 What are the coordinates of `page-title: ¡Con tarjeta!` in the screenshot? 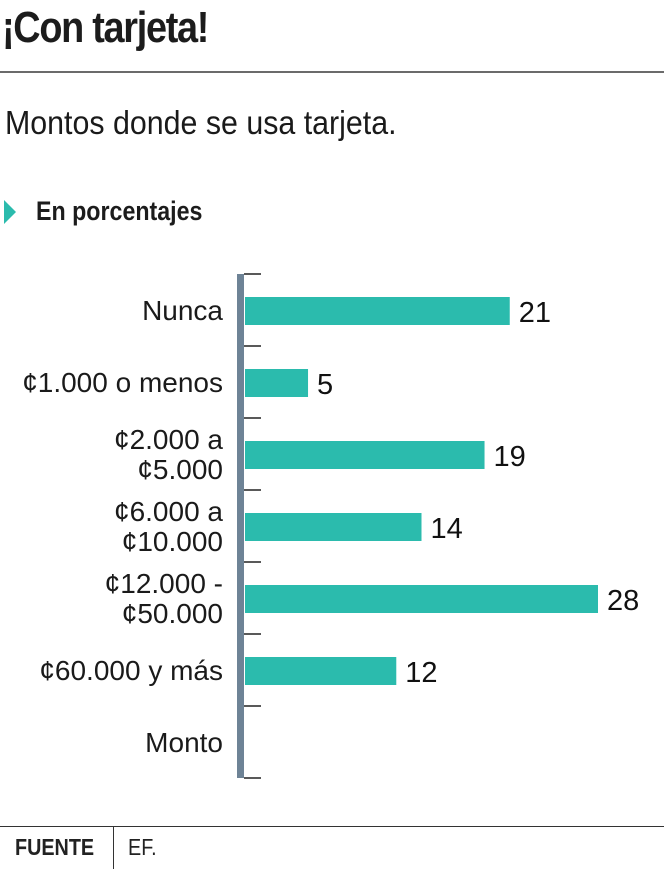 It's located at (105, 27).